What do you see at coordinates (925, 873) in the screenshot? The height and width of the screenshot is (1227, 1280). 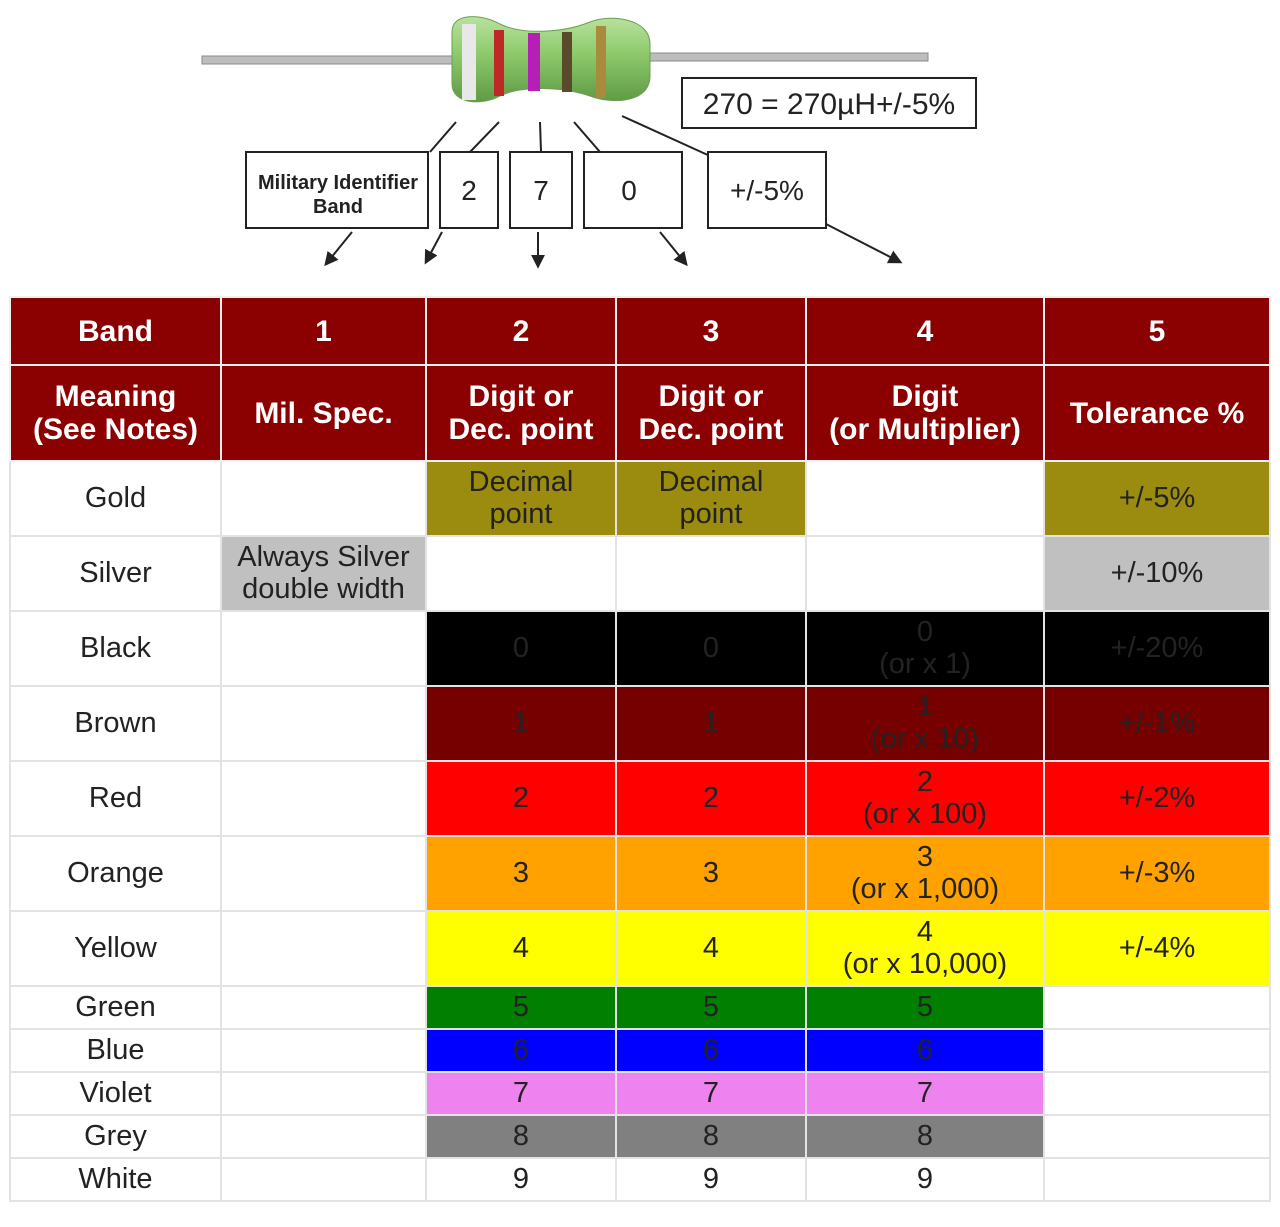 I see `cell-band4: 3 (or x 1,000)` at bounding box center [925, 873].